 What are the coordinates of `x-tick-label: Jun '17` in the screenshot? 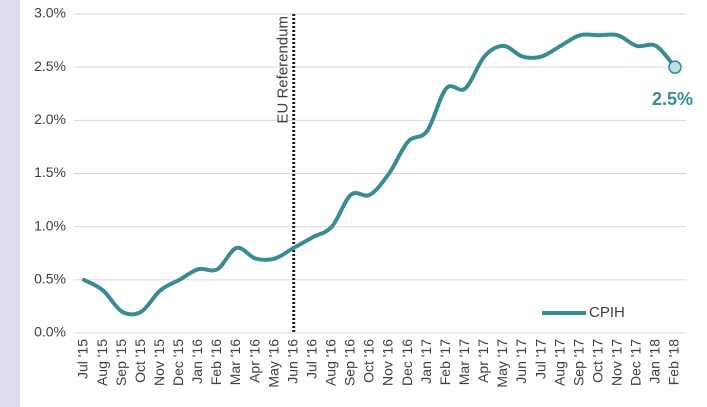 It's located at (521, 361).